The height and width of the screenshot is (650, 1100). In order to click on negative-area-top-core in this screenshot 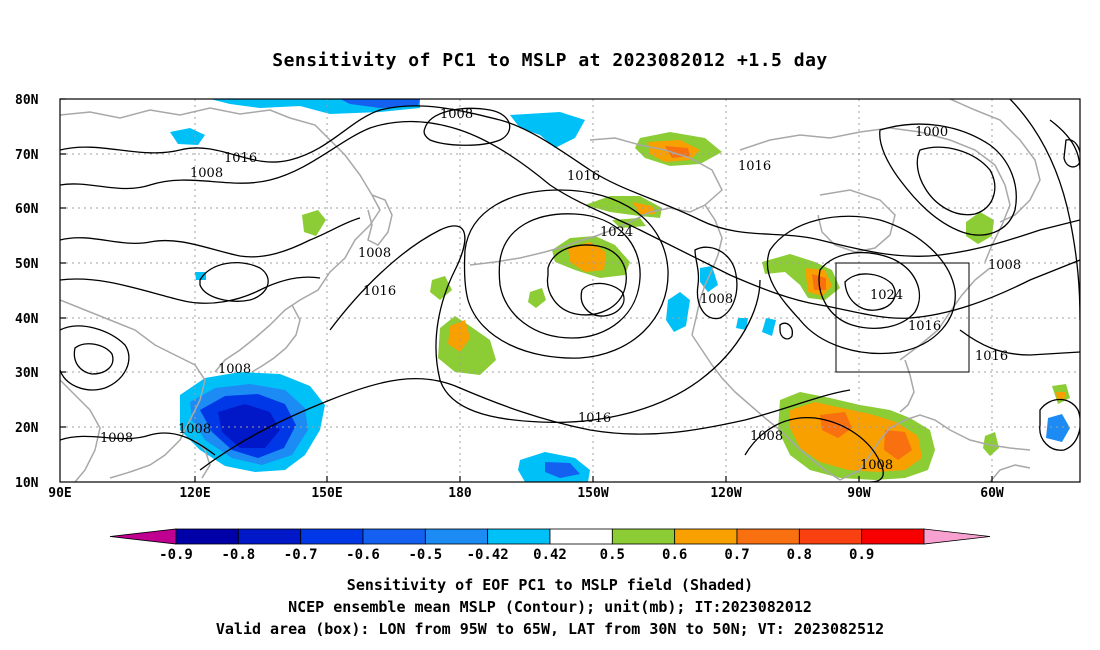, I will do `click(380, 103)`.